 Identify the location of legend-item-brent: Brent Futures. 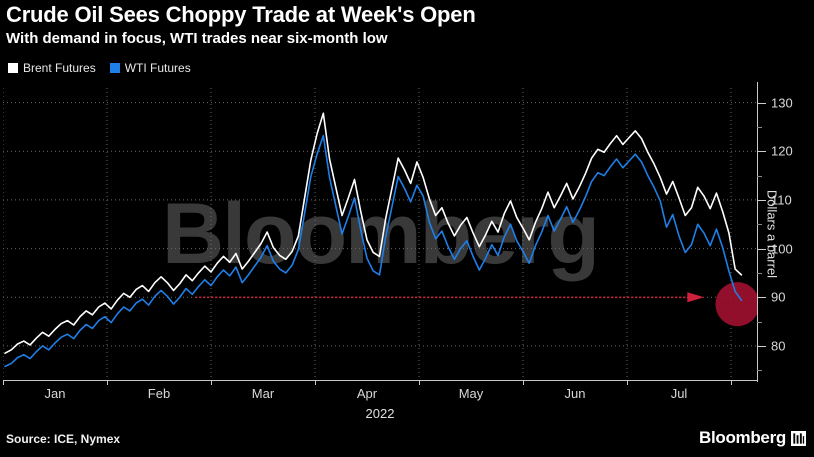
(52, 68).